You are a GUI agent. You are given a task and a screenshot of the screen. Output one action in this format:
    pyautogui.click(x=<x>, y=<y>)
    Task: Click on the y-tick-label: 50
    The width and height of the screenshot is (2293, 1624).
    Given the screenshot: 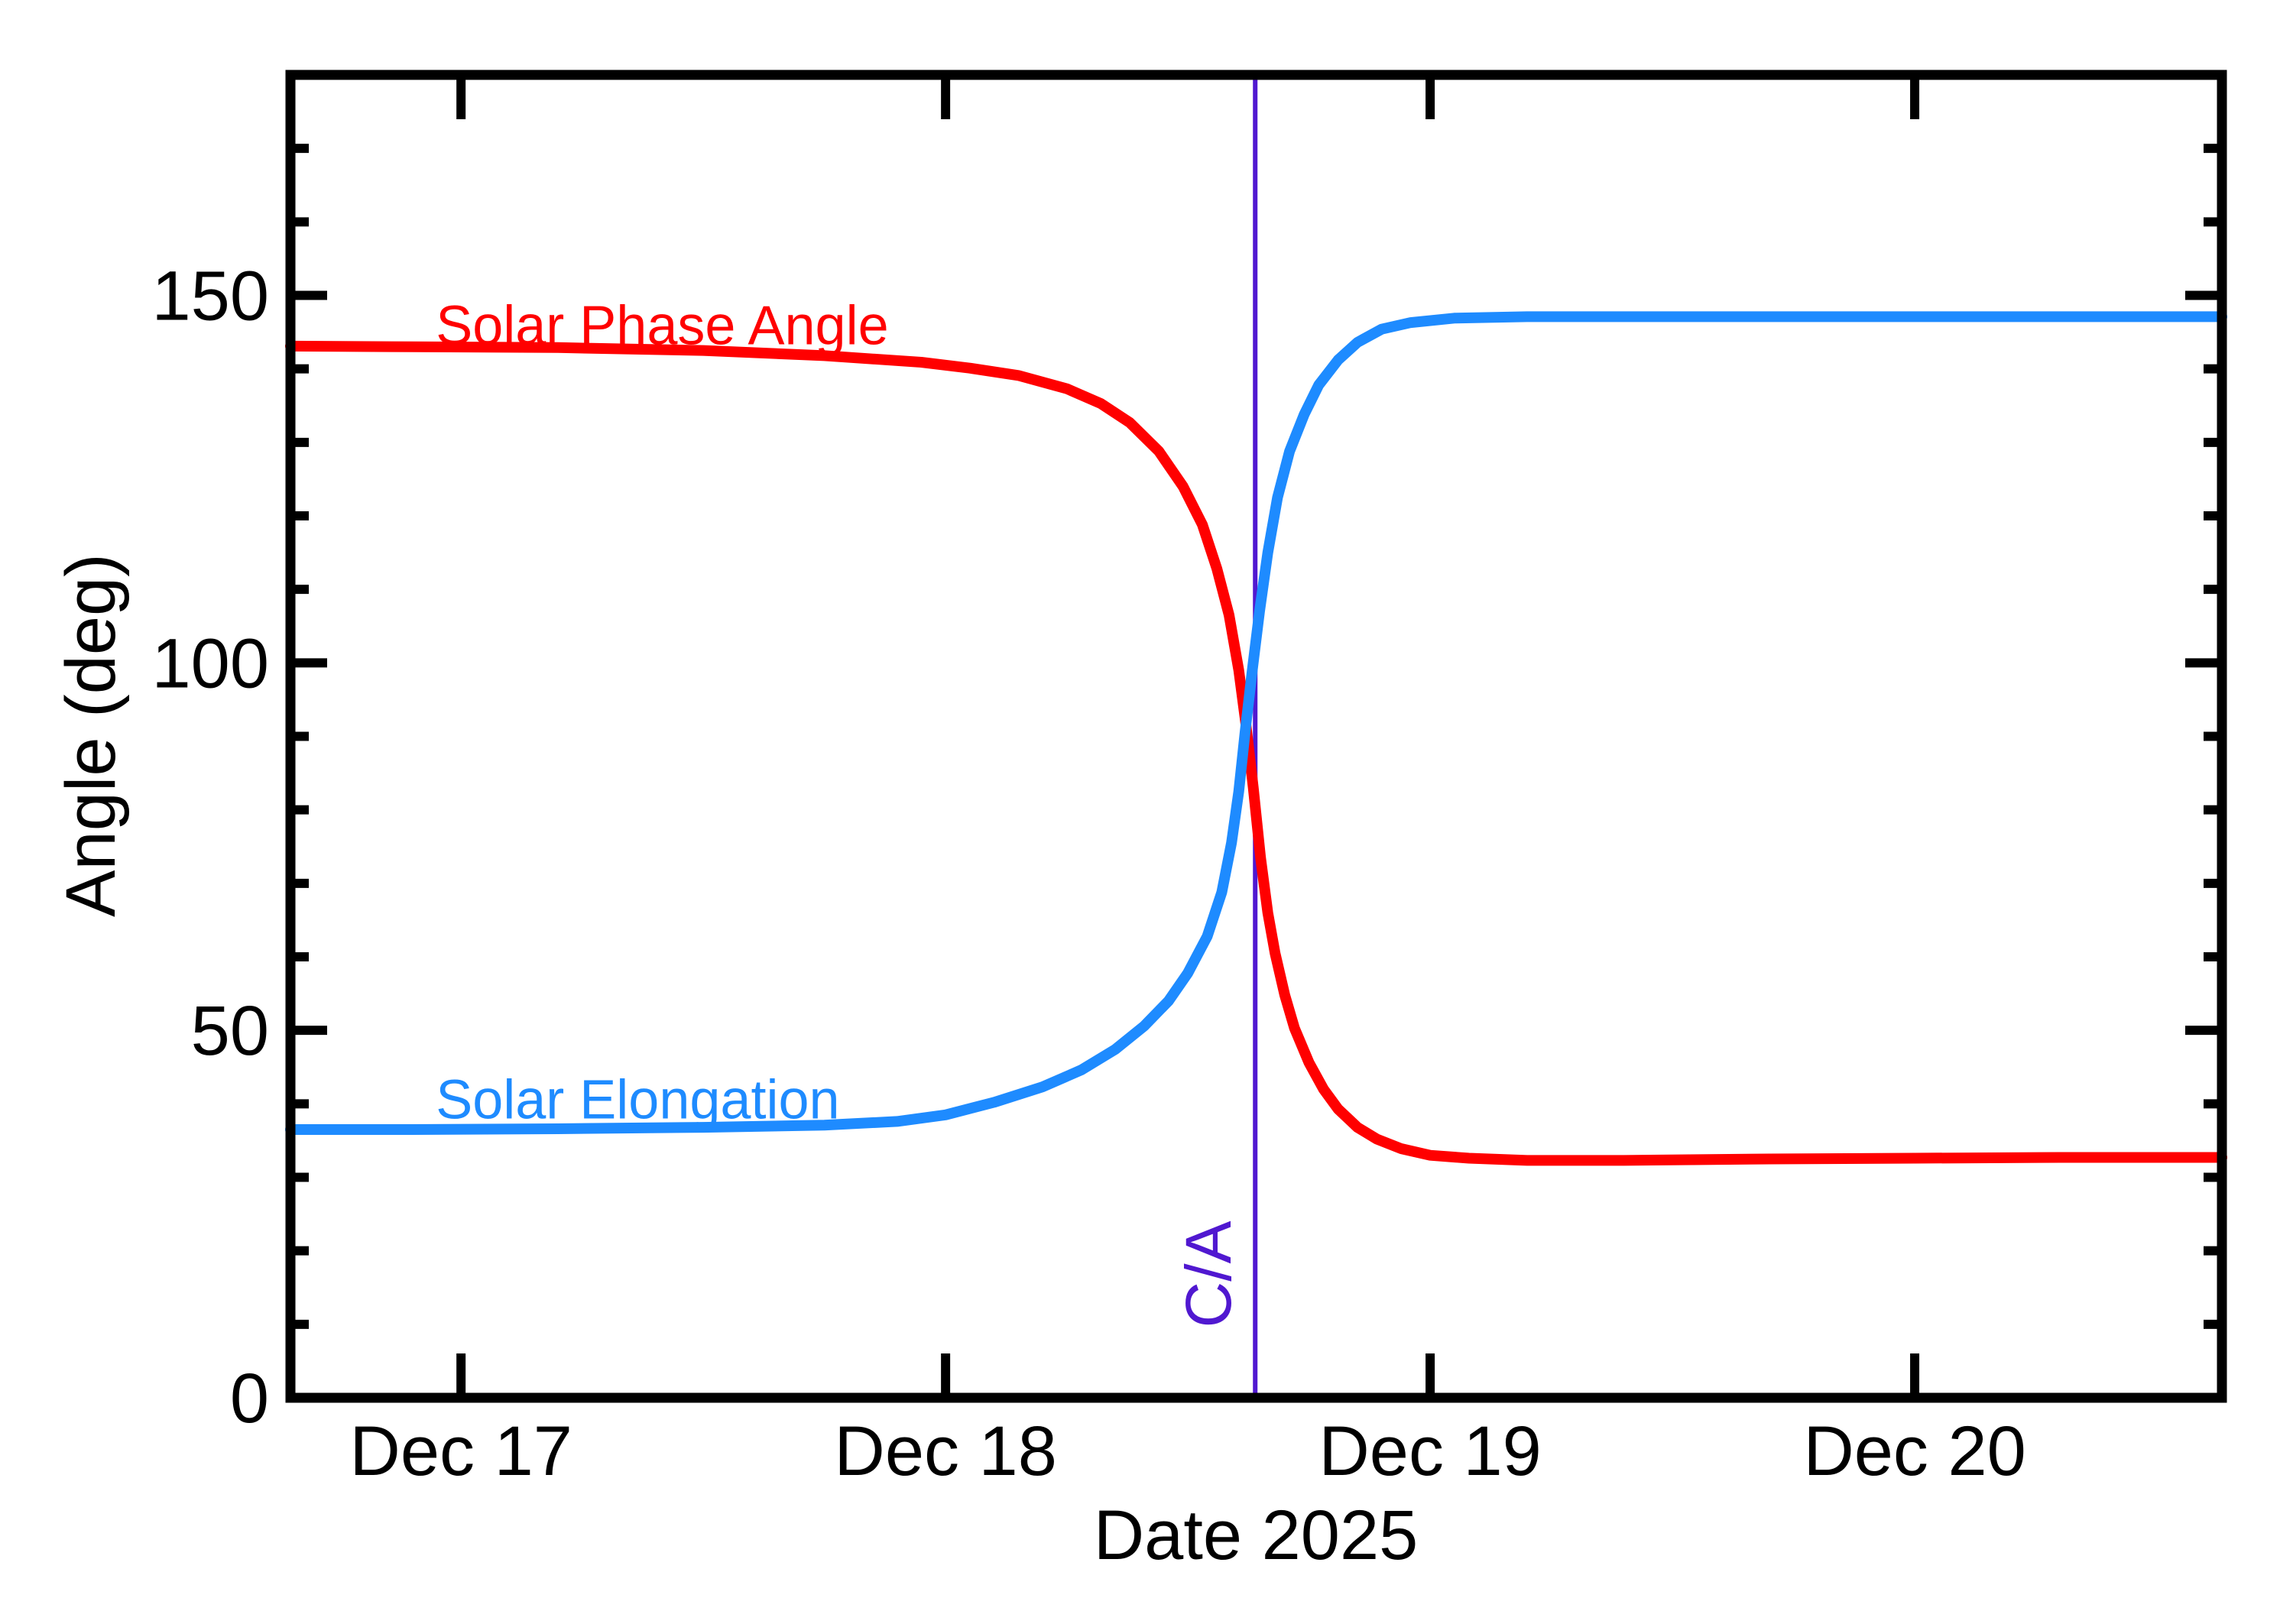 What is the action you would take?
    pyautogui.click(x=230, y=1031)
    